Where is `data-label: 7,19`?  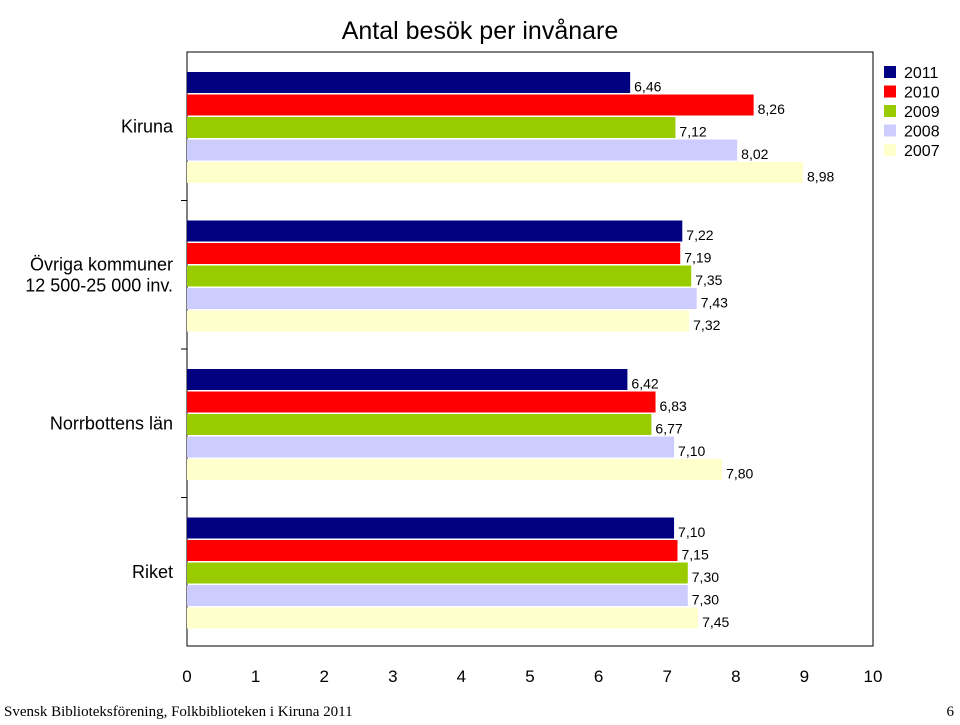 data-label: 7,19 is located at coordinates (697, 258).